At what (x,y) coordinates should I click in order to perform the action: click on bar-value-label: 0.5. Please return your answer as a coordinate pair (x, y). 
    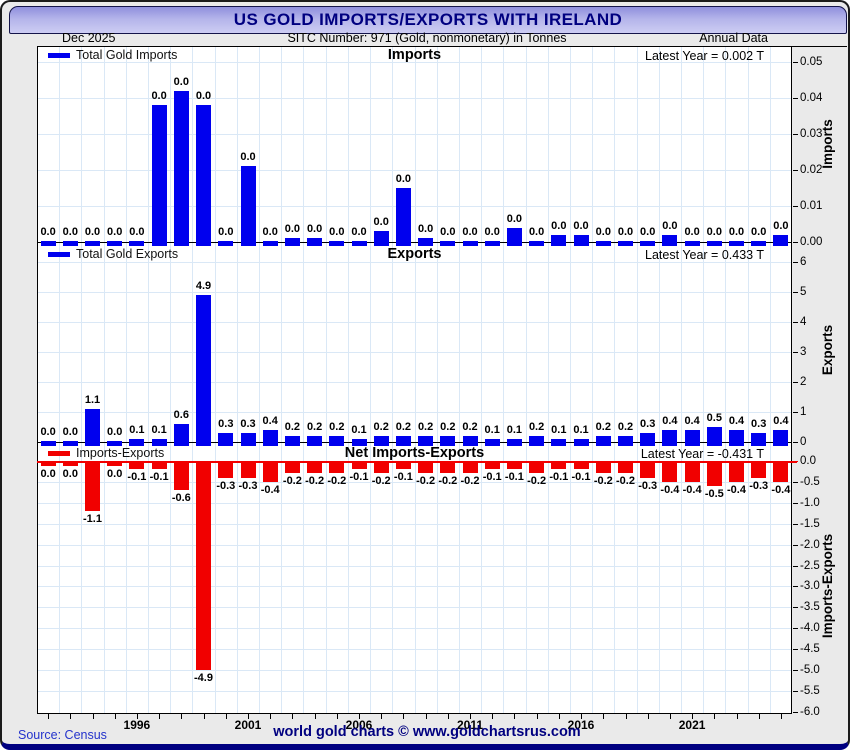
    Looking at the image, I should click on (714, 418).